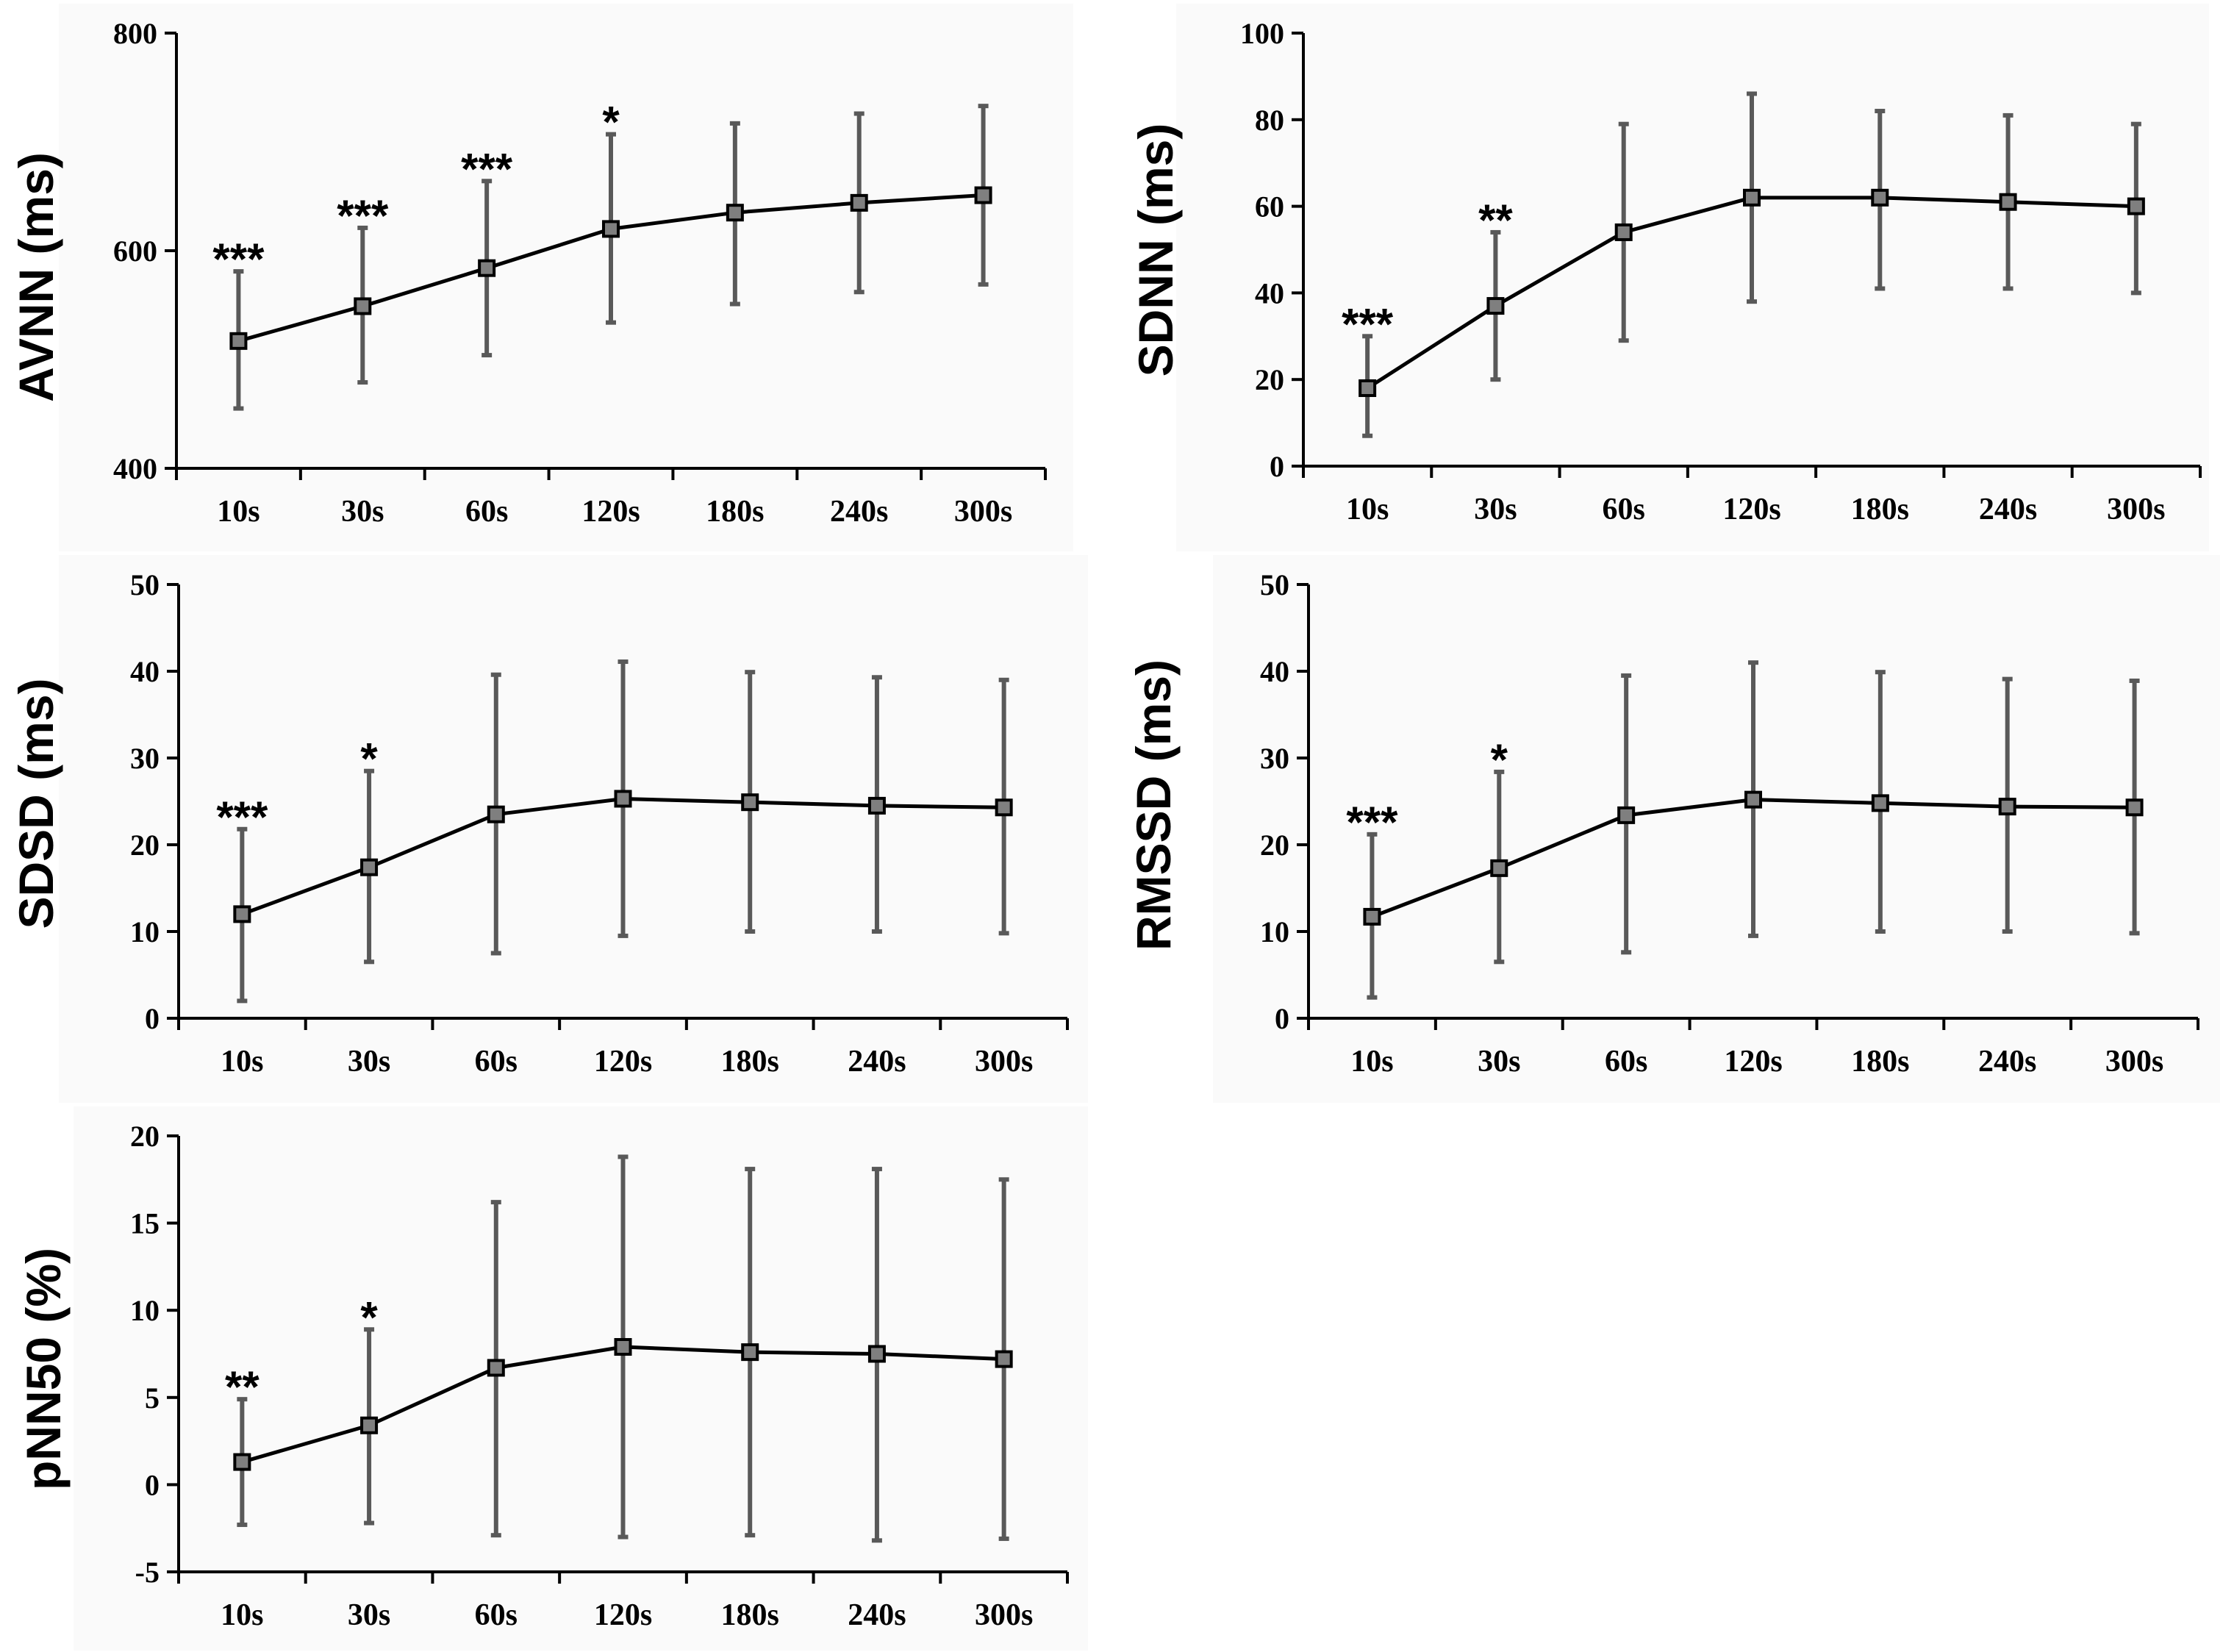 The height and width of the screenshot is (1652, 2223). What do you see at coordinates (147, 1572) in the screenshot?
I see `y-tick-label: -5` at bounding box center [147, 1572].